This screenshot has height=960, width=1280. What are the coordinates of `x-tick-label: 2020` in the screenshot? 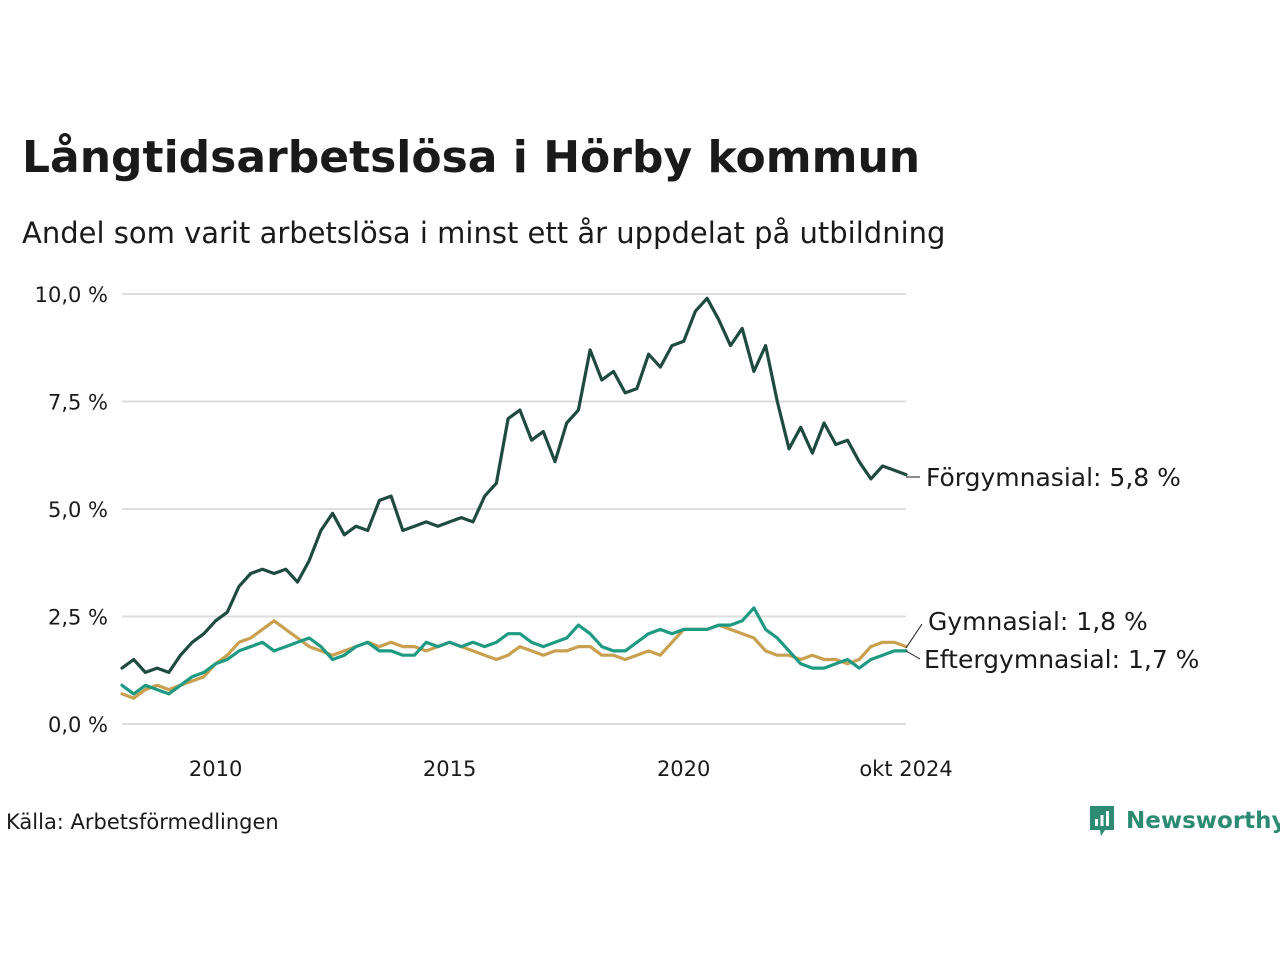 It's located at (683, 769).